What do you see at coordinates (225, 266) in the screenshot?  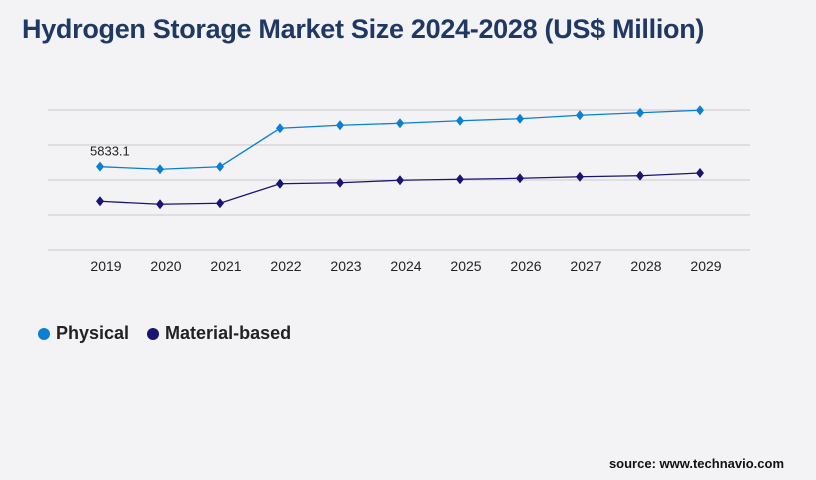 I see `x-tick-label: 2021` at bounding box center [225, 266].